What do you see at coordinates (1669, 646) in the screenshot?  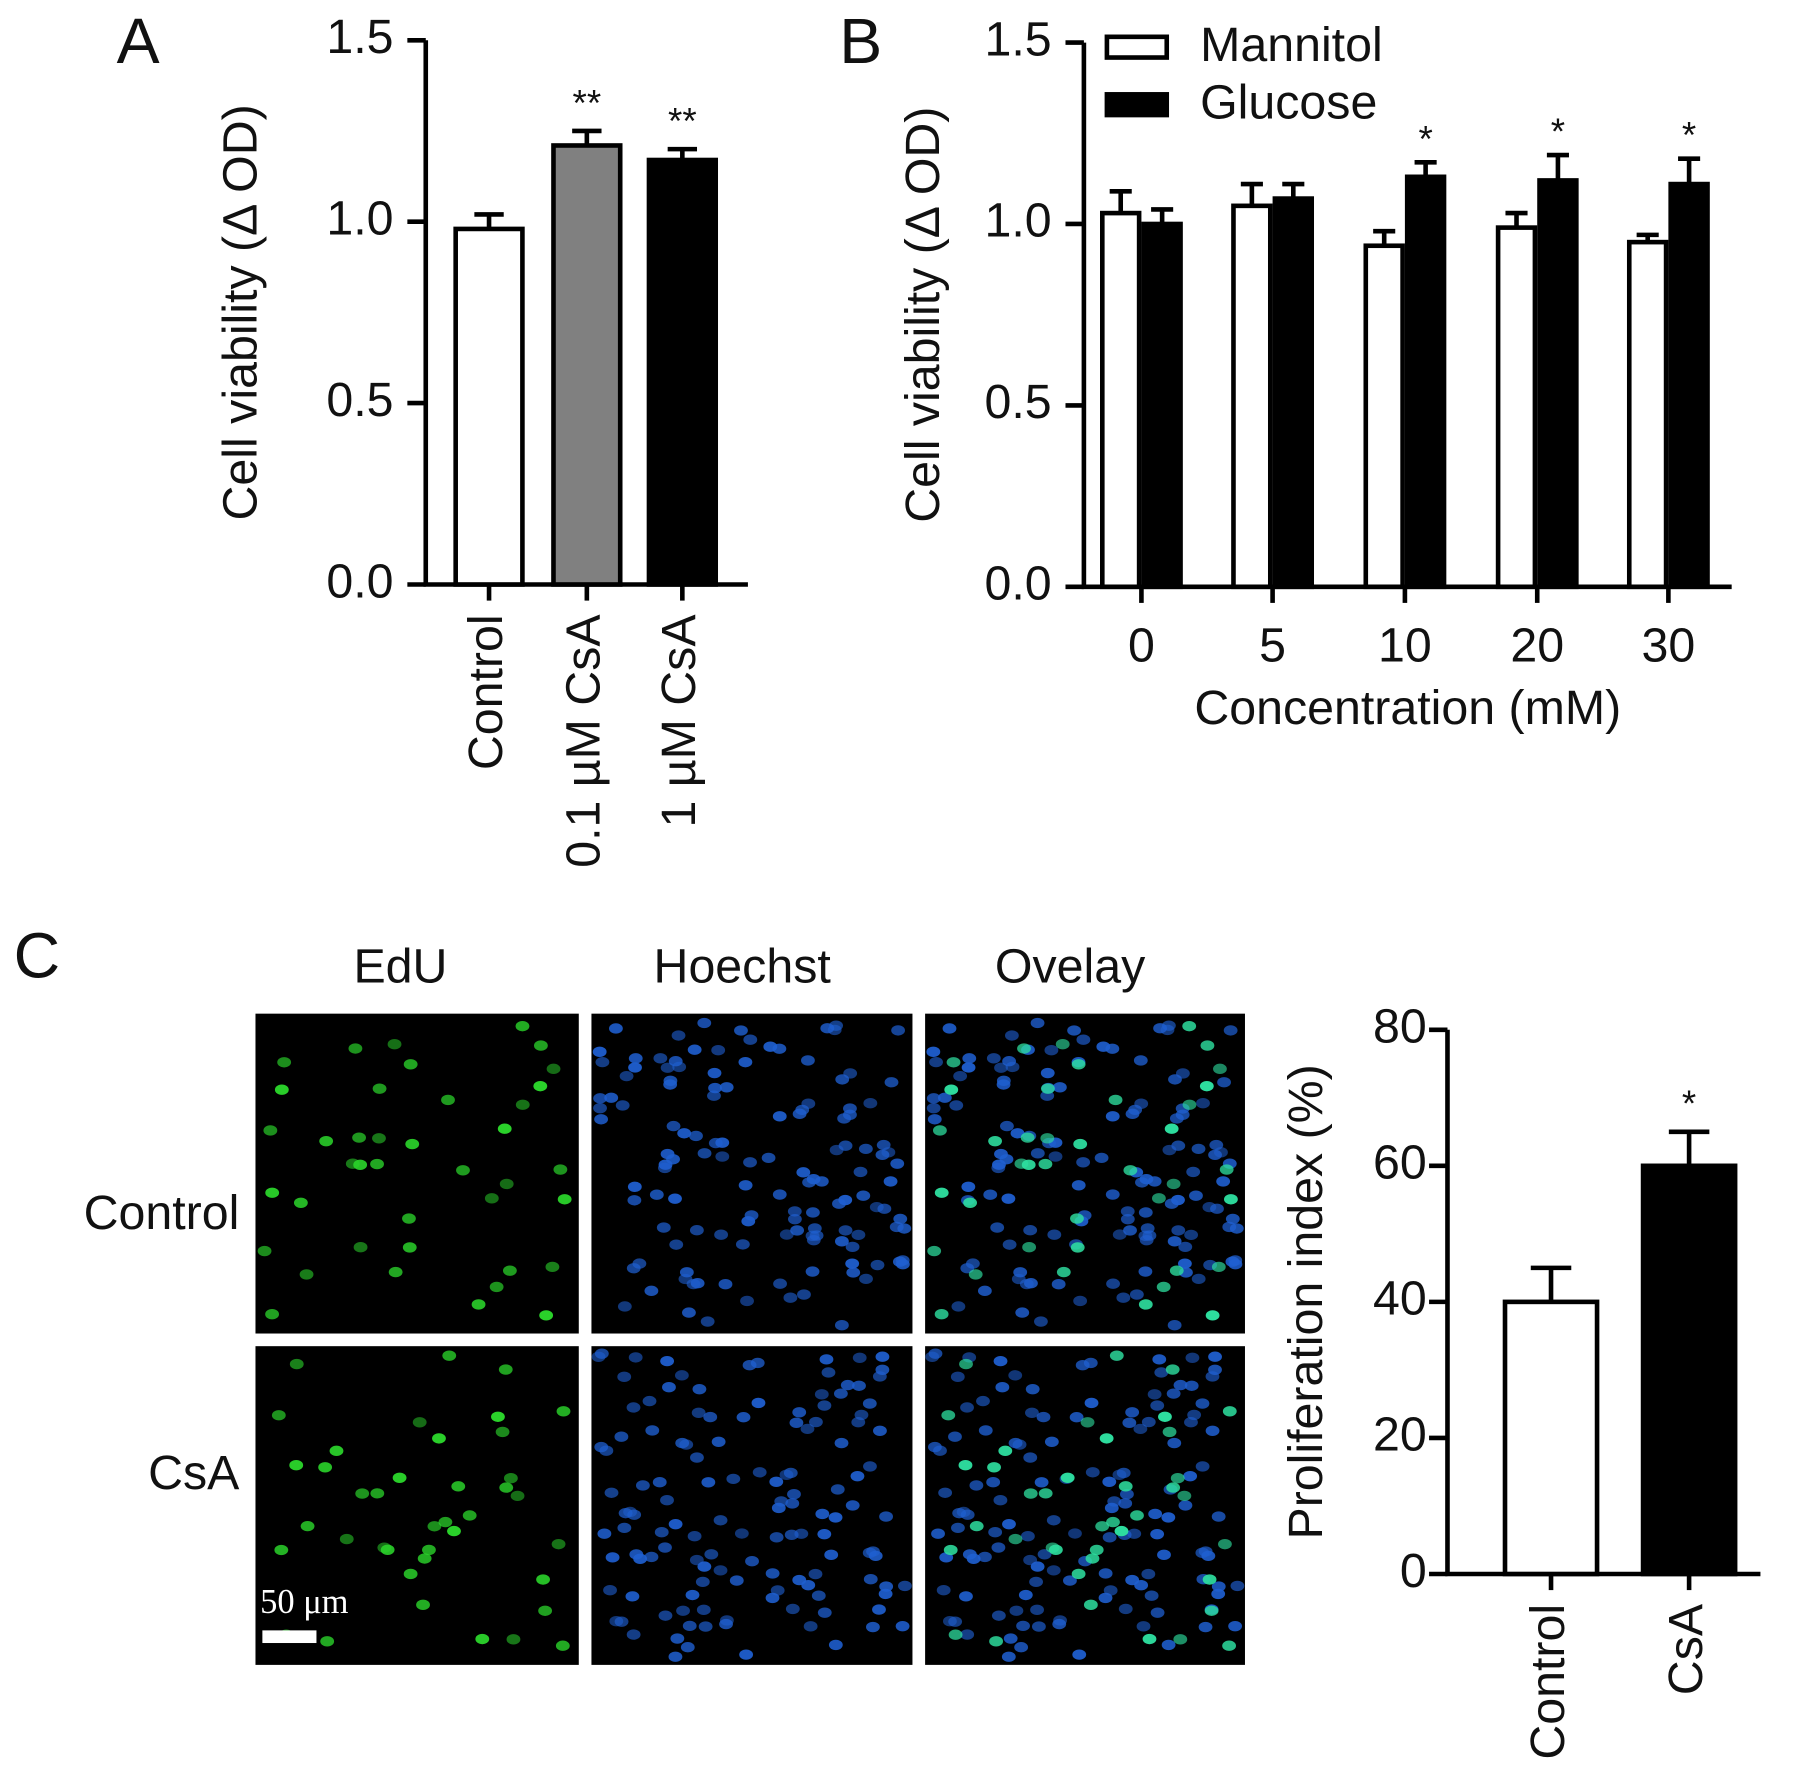 I see `x-tick-label: 30` at bounding box center [1669, 646].